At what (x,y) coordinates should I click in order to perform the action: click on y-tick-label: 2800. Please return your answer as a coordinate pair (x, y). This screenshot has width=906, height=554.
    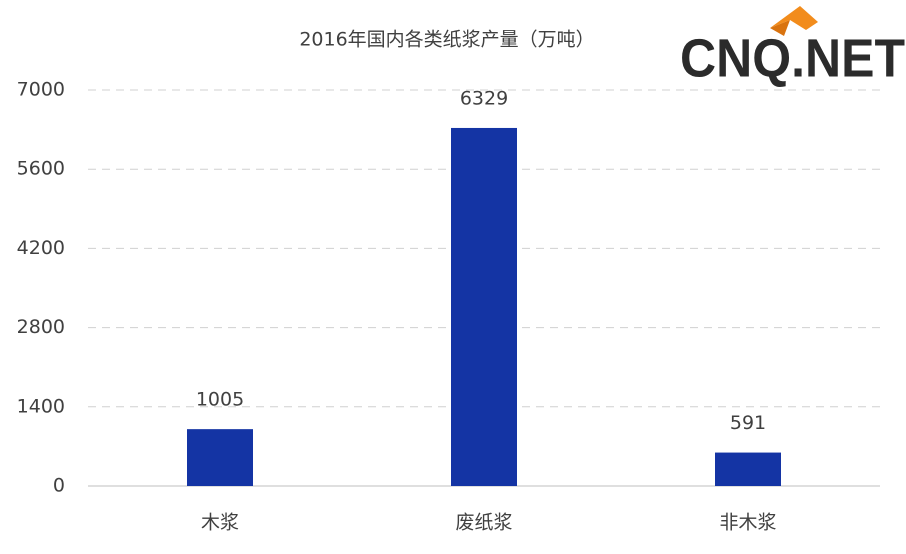
    Looking at the image, I should click on (41, 327).